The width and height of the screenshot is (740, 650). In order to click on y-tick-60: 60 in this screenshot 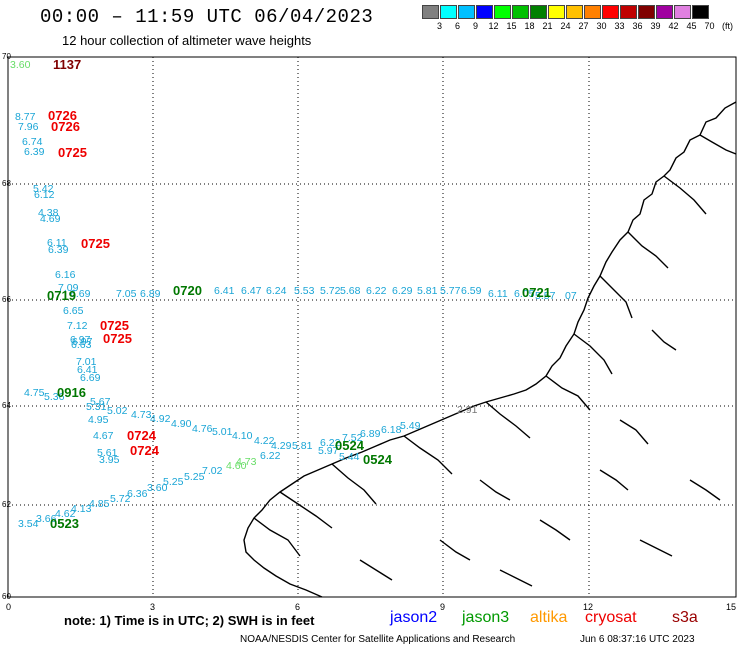, I will do `click(6, 596)`.